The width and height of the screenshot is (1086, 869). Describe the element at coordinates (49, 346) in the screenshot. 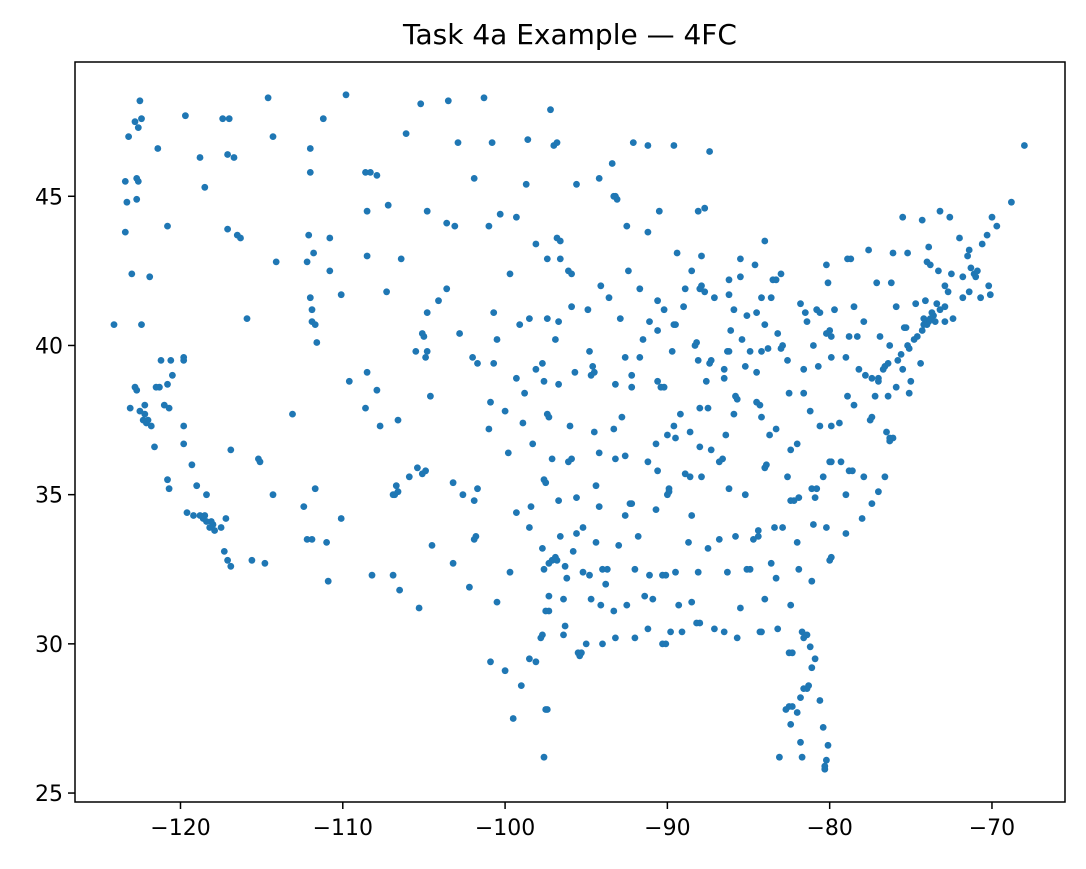

I see `y-tick-label: 40` at that location.